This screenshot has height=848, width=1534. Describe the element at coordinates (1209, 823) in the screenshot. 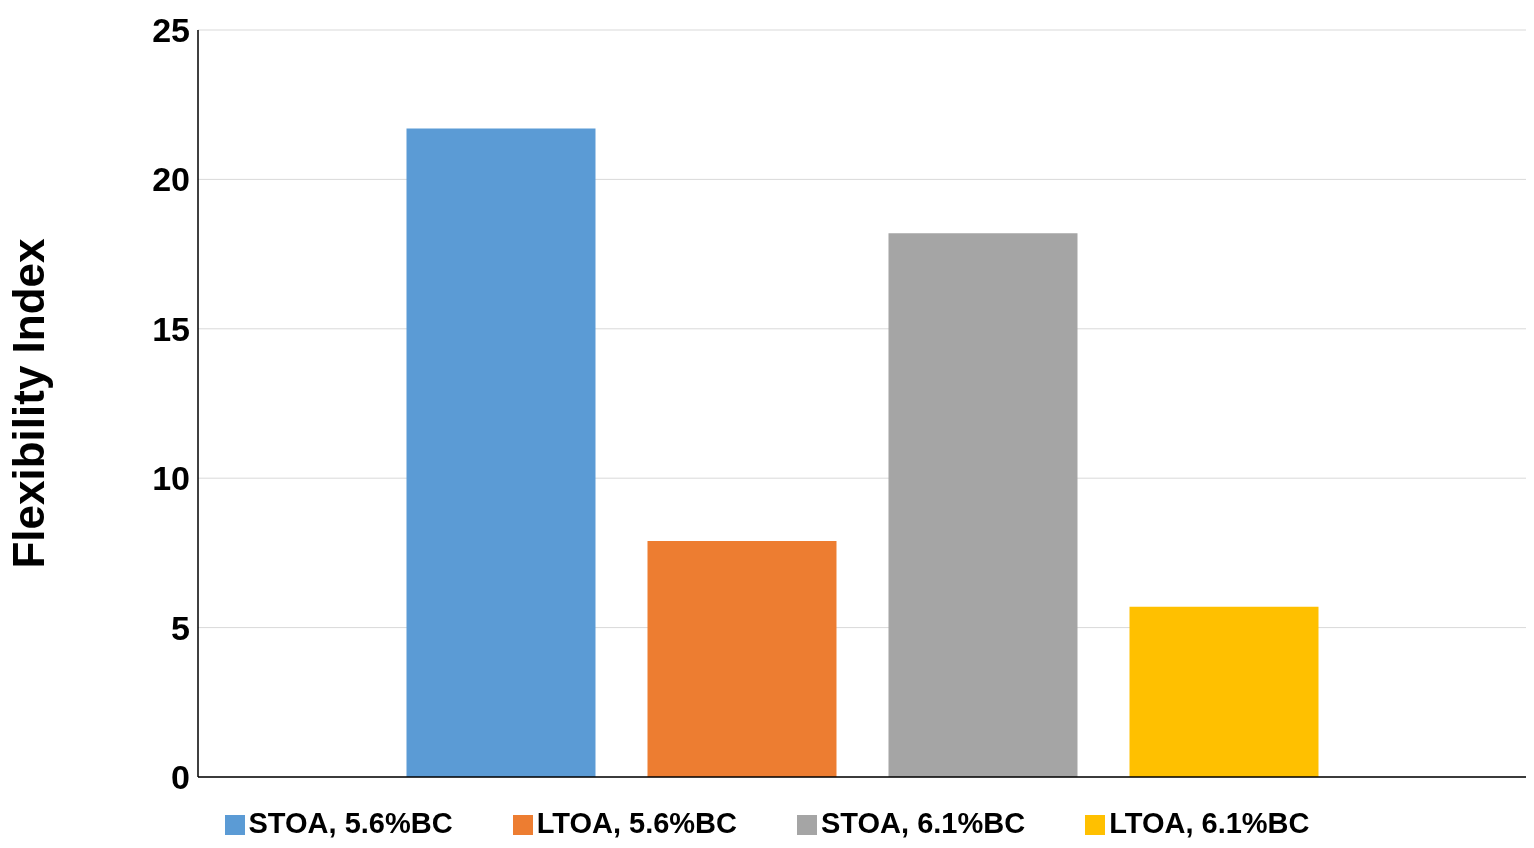

I see `legend-label: LTOA, 6.1%BC` at that location.